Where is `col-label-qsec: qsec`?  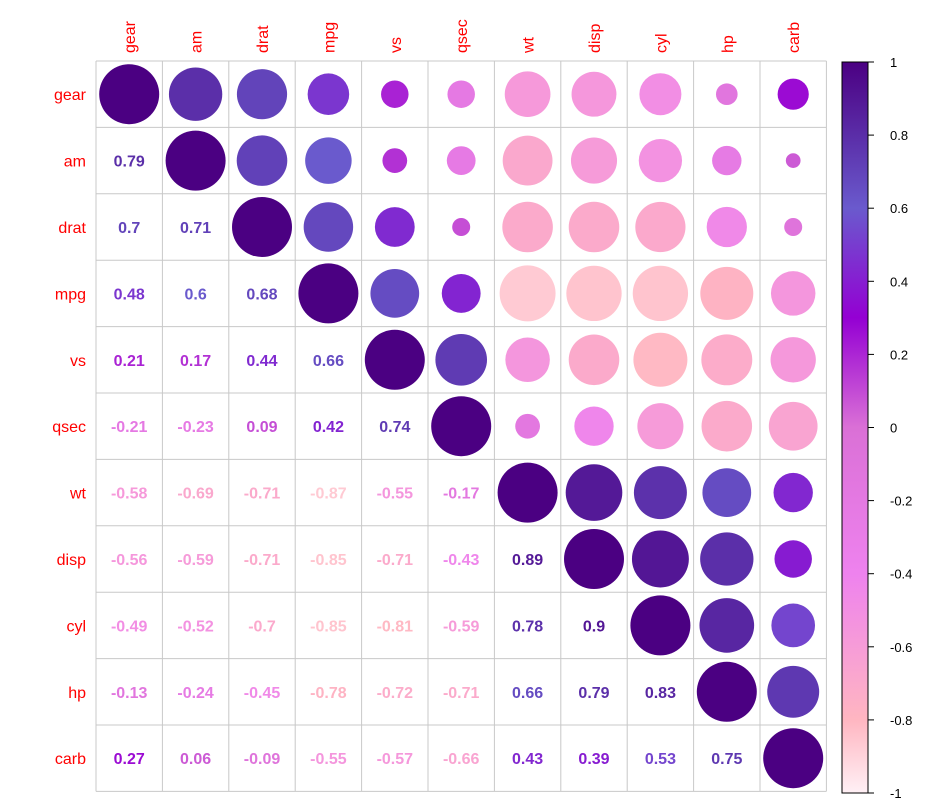
col-label-qsec: qsec is located at coordinates (462, 36).